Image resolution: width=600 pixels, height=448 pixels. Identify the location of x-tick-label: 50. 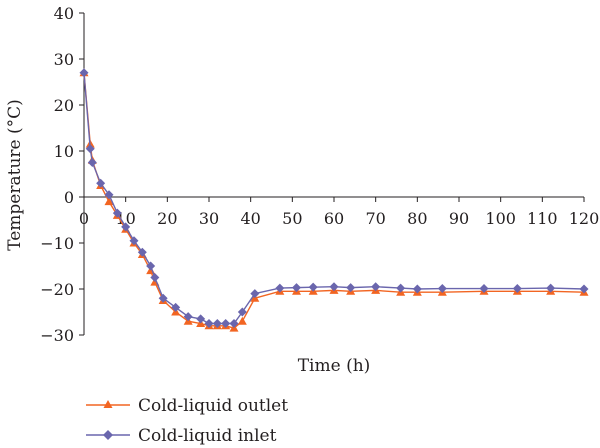
(292, 218).